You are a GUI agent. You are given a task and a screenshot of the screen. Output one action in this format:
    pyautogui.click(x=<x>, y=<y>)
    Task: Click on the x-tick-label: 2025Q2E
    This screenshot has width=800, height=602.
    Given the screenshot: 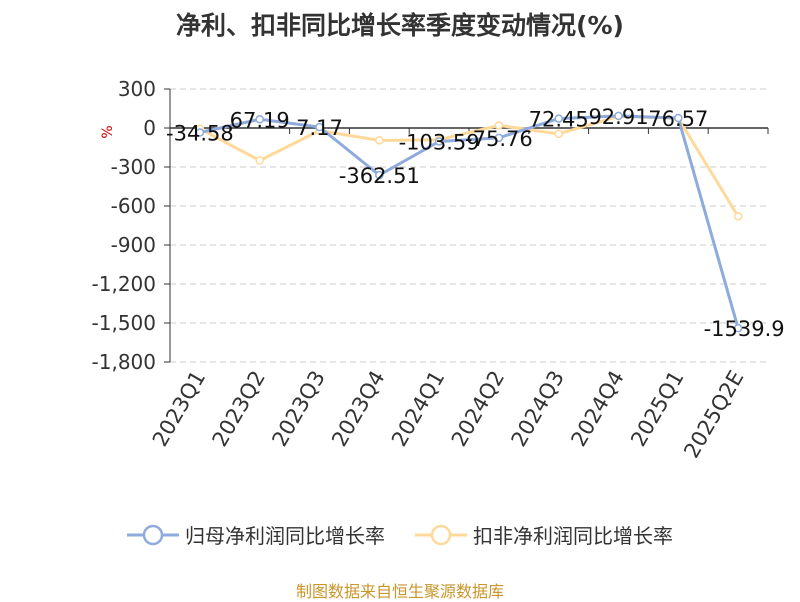 What is the action you would take?
    pyautogui.click(x=713, y=415)
    